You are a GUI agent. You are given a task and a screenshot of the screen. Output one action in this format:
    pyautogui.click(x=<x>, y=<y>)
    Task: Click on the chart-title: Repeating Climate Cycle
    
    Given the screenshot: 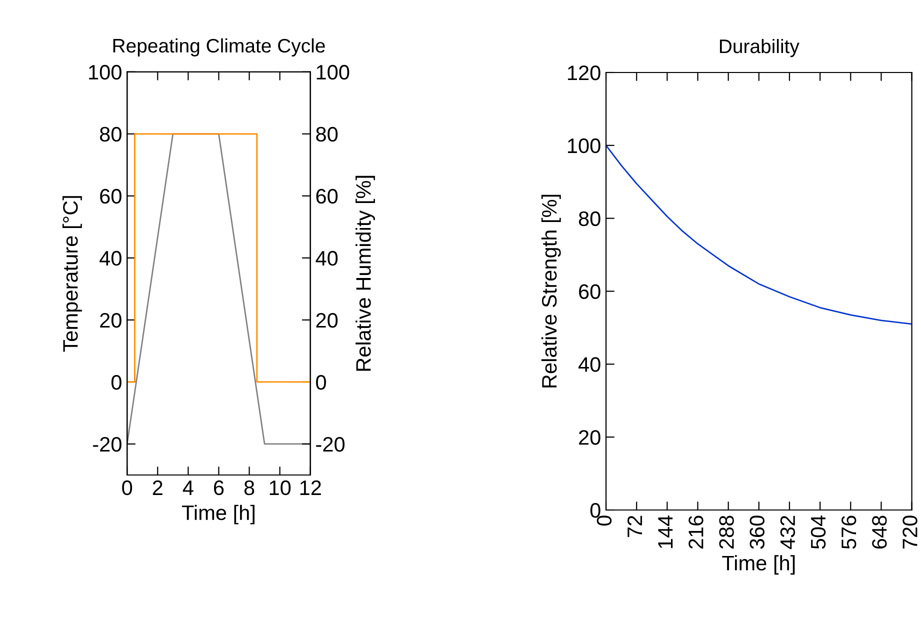 What is the action you would take?
    pyautogui.click(x=219, y=47)
    